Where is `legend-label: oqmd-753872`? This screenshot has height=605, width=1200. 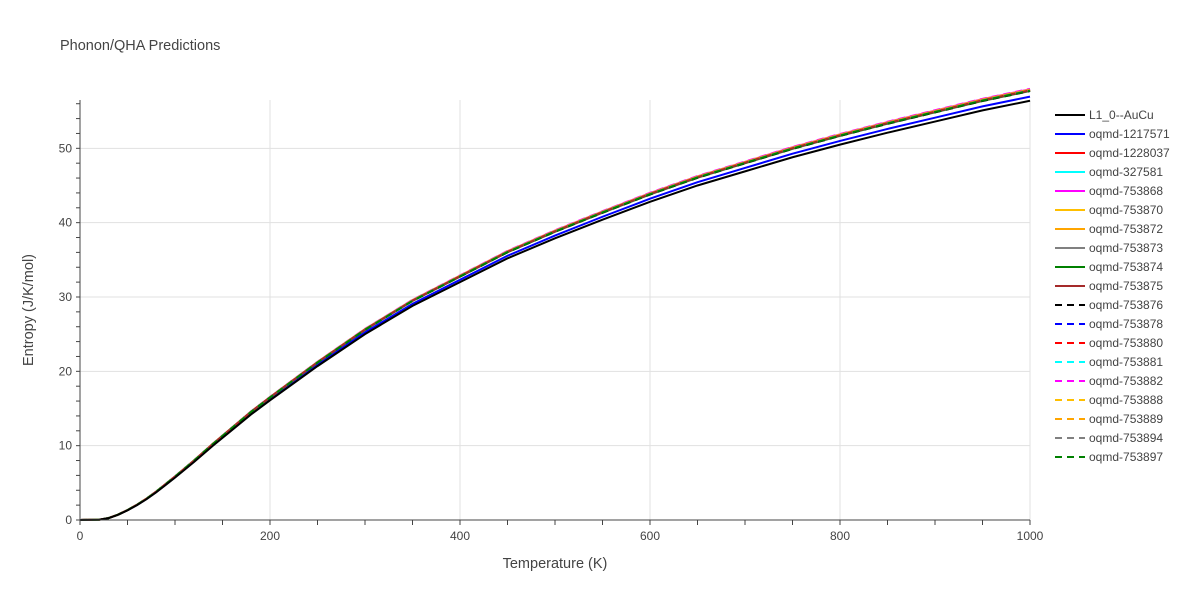
legend-label: oqmd-753872 is located at coordinates (1126, 229).